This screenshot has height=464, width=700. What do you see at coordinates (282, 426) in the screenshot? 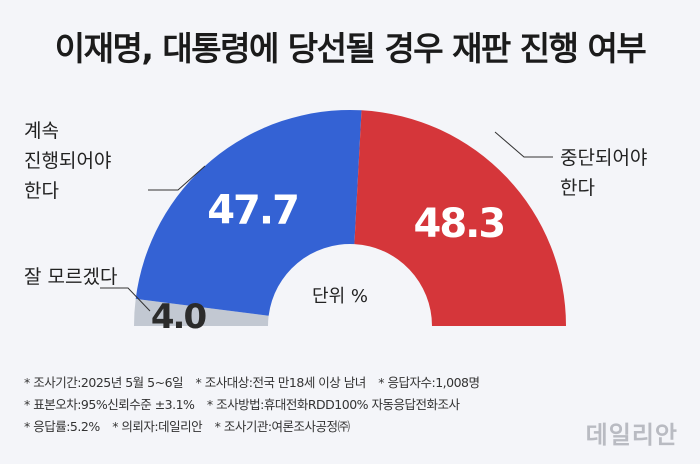
I see `note-item: * 조사기관:여론조사공정㈜` at bounding box center [282, 426].